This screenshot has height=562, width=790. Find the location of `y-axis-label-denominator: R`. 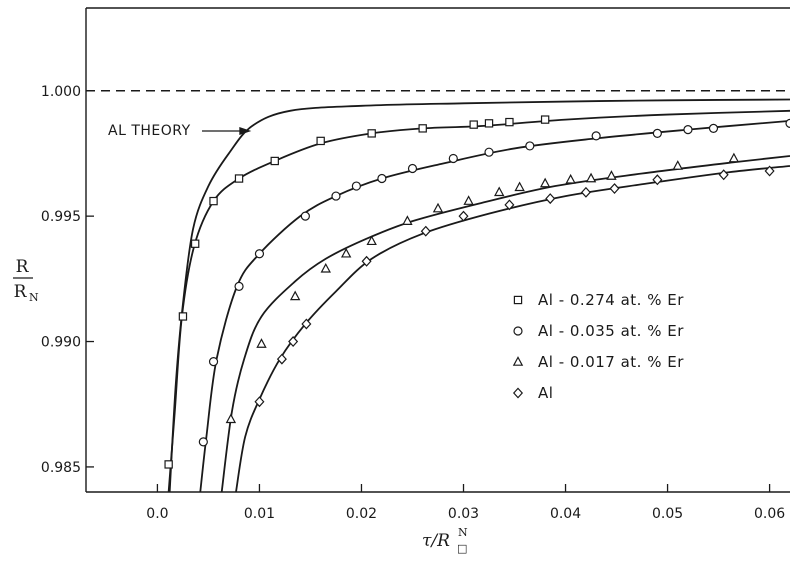

y-axis-label-denominator: R is located at coordinates (21, 292).